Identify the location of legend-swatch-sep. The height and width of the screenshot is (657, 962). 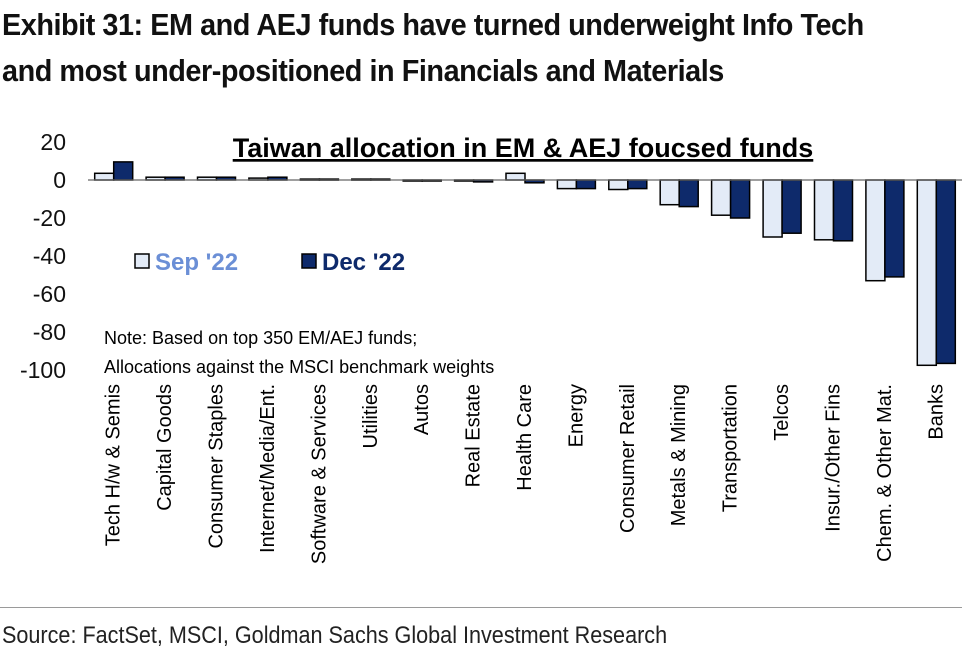
(142, 261).